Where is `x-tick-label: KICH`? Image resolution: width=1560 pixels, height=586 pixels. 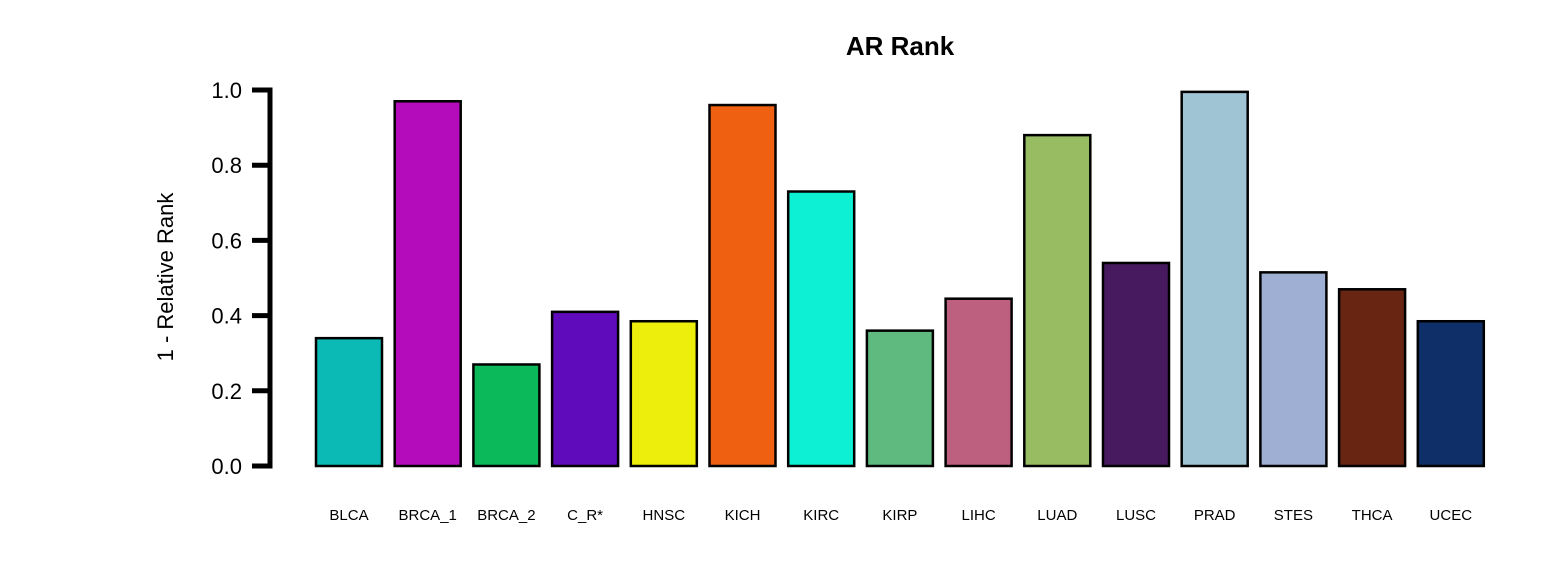
x-tick-label: KICH is located at coordinates (743, 515).